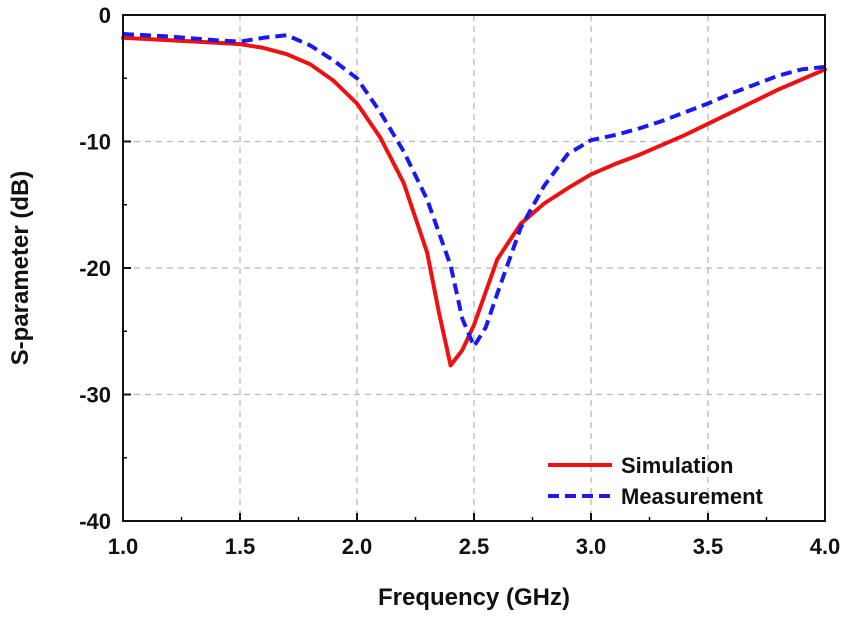  Describe the element at coordinates (677, 465) in the screenshot. I see `legend-label-simulation: Simulation` at that location.